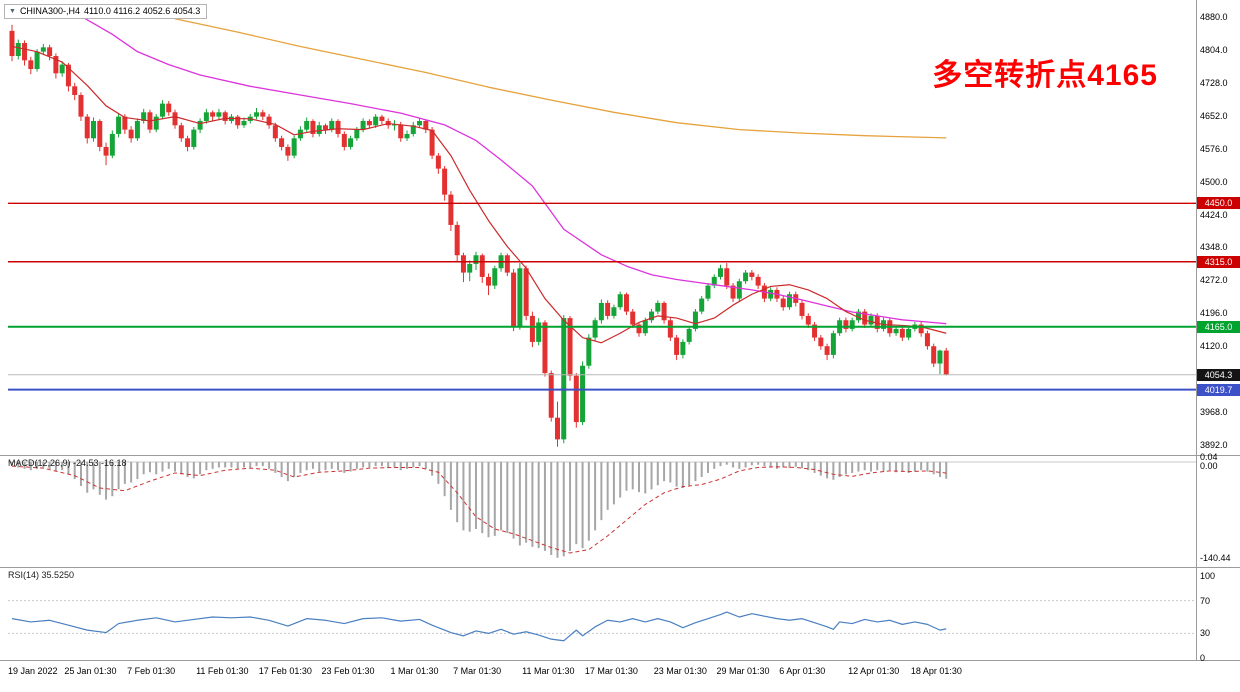  I want to click on rsi-tick-label: 30, so click(1205, 633).